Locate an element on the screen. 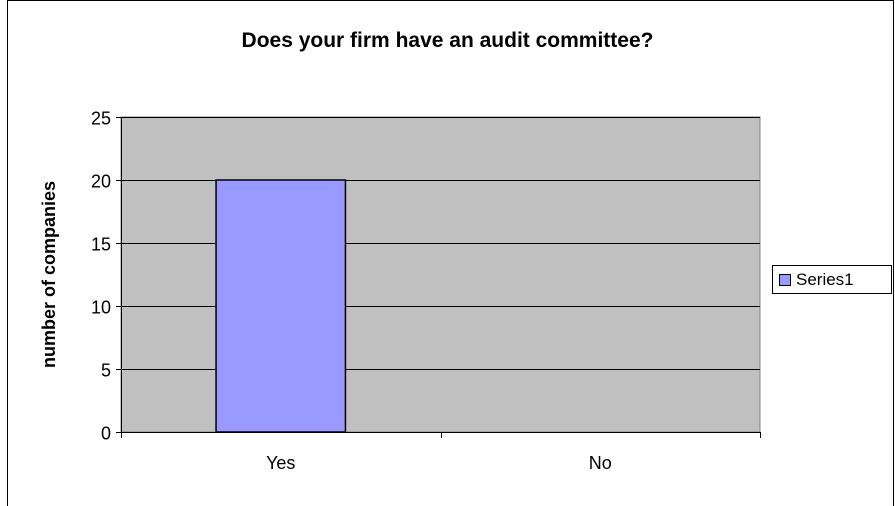 This screenshot has height=506, width=895. x-tick-label-yes: Yes is located at coordinates (280, 463).